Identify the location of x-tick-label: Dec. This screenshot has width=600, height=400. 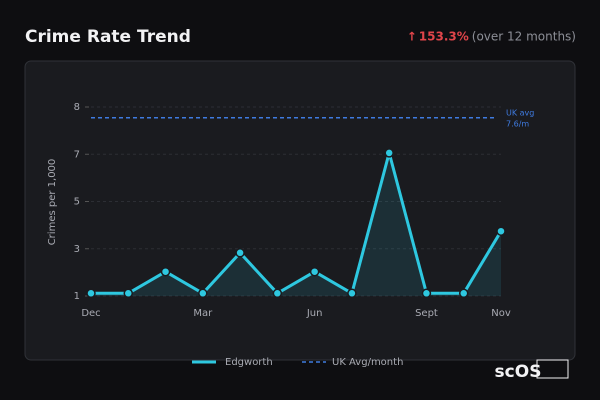
(90, 313).